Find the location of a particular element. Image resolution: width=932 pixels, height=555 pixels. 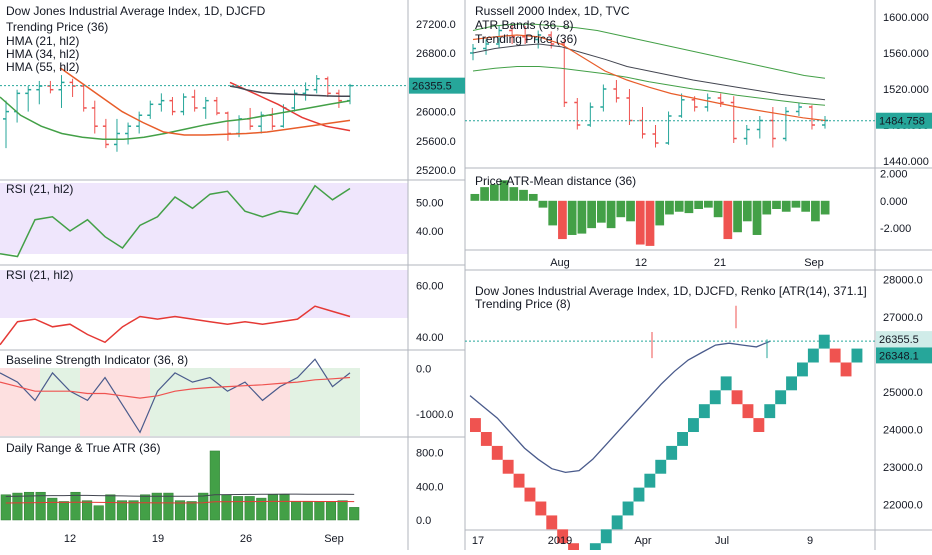

dji-xtick: 19 is located at coordinates (158, 539).